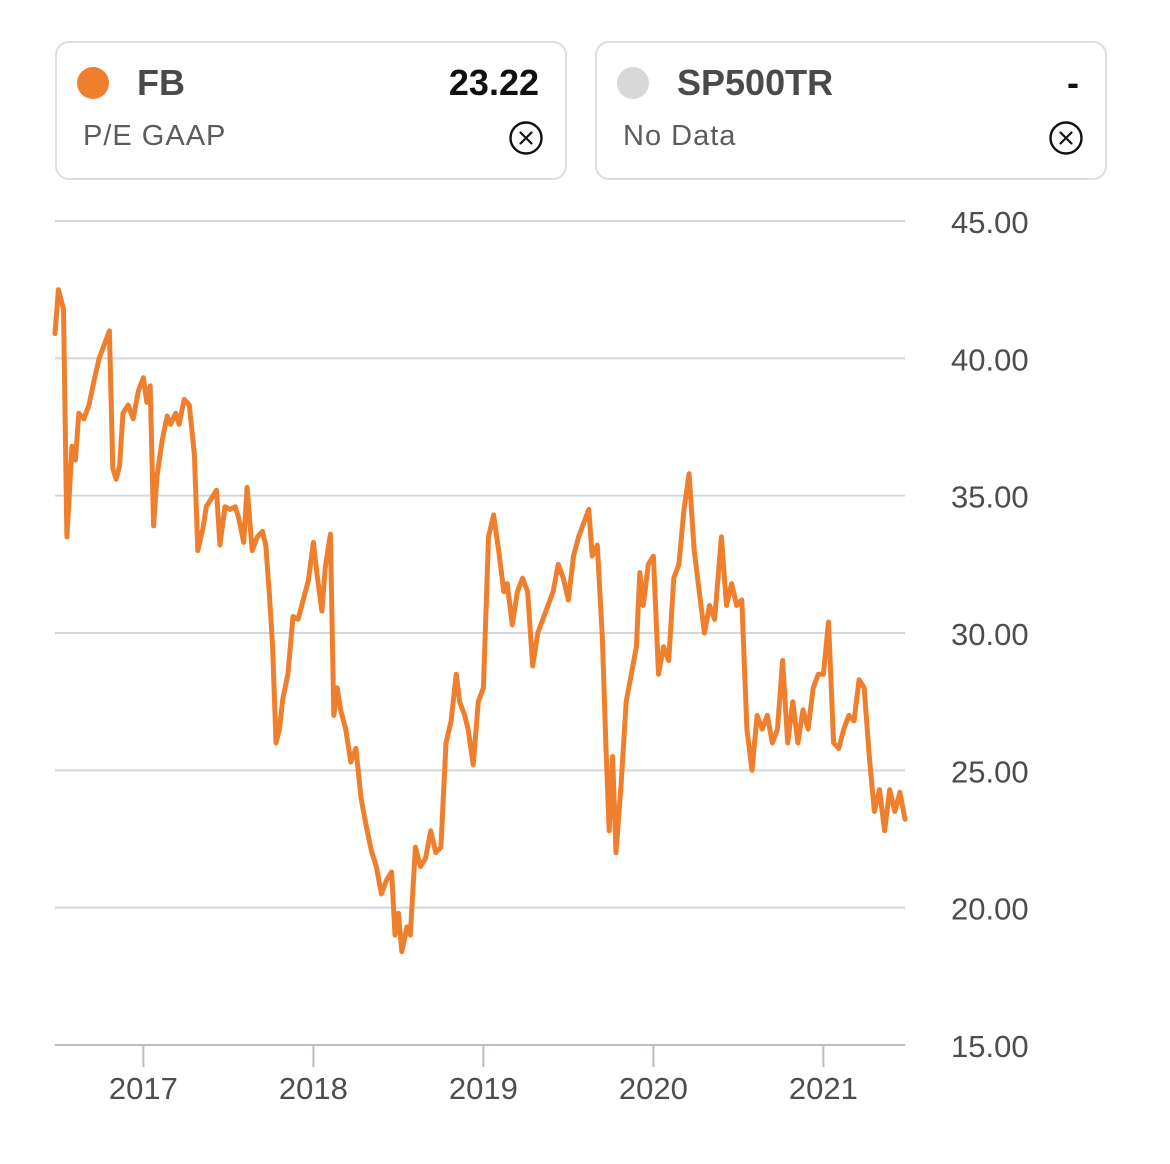 The width and height of the screenshot is (1170, 1164). What do you see at coordinates (161, 82) in the screenshot?
I see `legend-symbol: FB` at bounding box center [161, 82].